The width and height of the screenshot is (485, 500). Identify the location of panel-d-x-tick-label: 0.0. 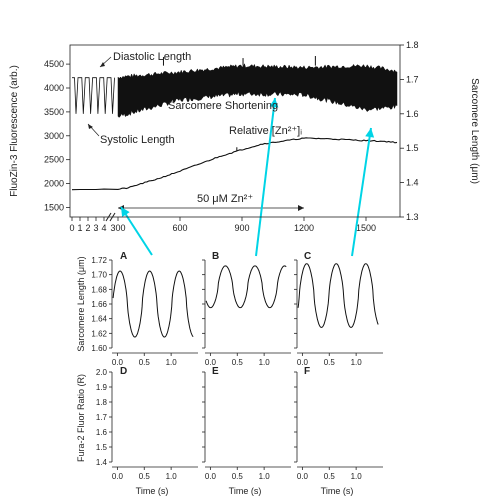
(118, 476).